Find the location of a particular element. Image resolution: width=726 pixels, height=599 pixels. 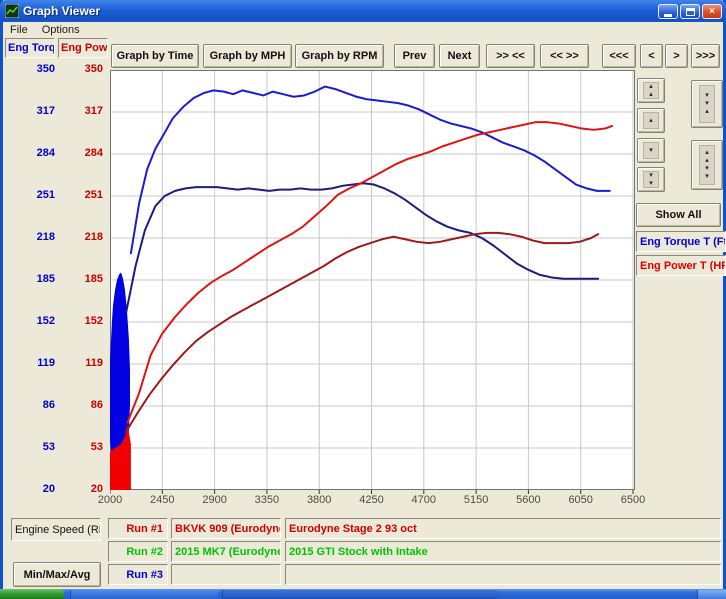

rpm-tick-label: 2450 is located at coordinates (162, 500).